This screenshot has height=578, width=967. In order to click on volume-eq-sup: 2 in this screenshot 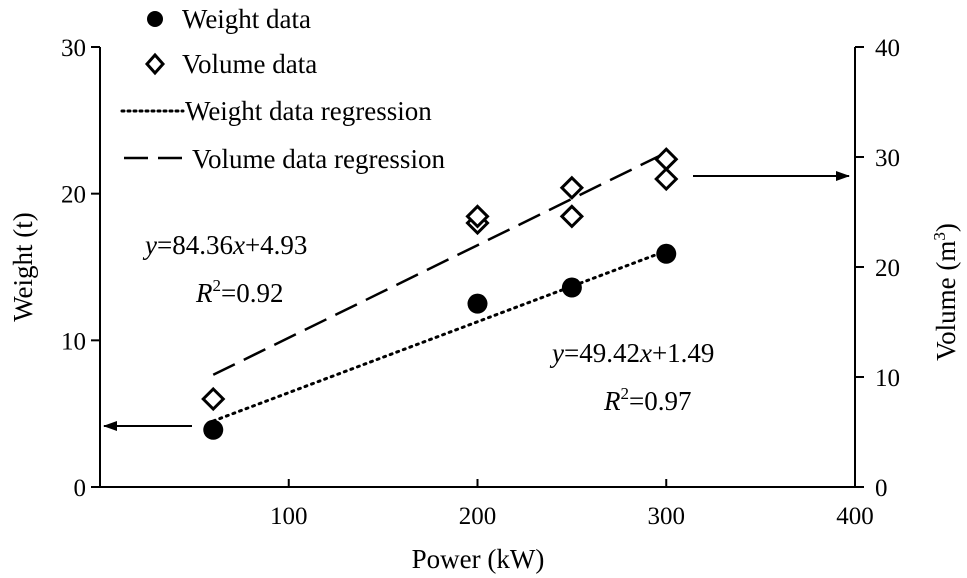, I will do `click(217, 285)`.